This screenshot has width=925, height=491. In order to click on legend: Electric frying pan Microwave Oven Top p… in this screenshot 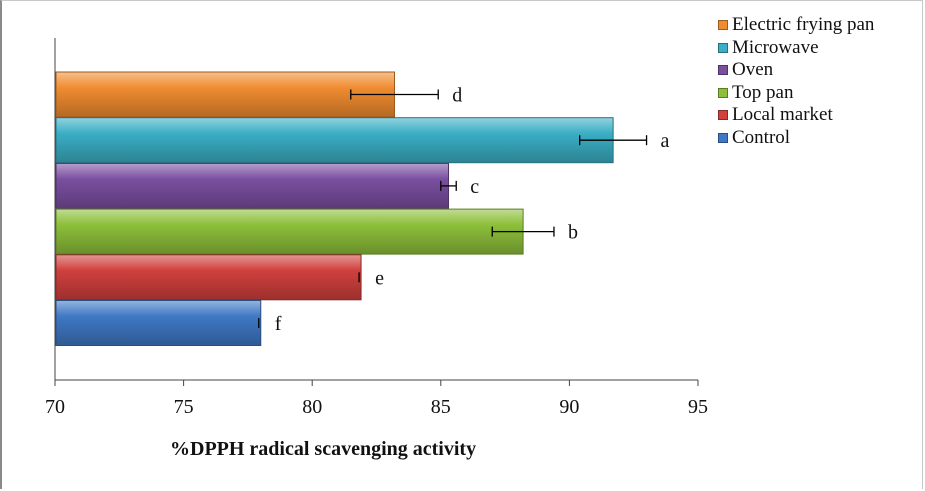, I will do `click(796, 81)`.